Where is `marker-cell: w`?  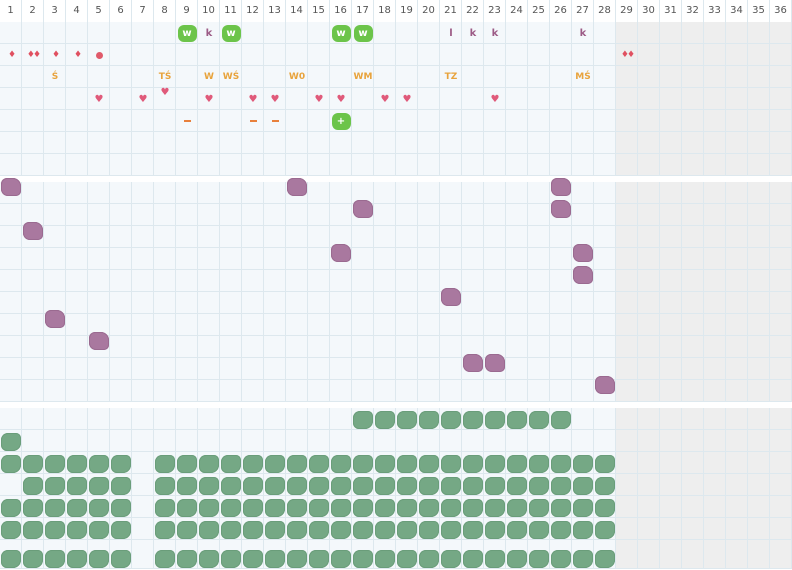
marker-cell: w is located at coordinates (187, 33).